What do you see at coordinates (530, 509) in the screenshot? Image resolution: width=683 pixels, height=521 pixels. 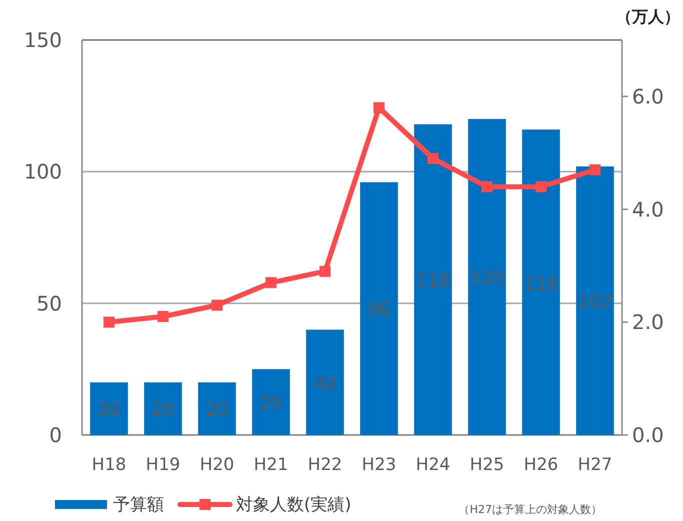 I see `text: （H27は予算上の対象人数）` at bounding box center [530, 509].